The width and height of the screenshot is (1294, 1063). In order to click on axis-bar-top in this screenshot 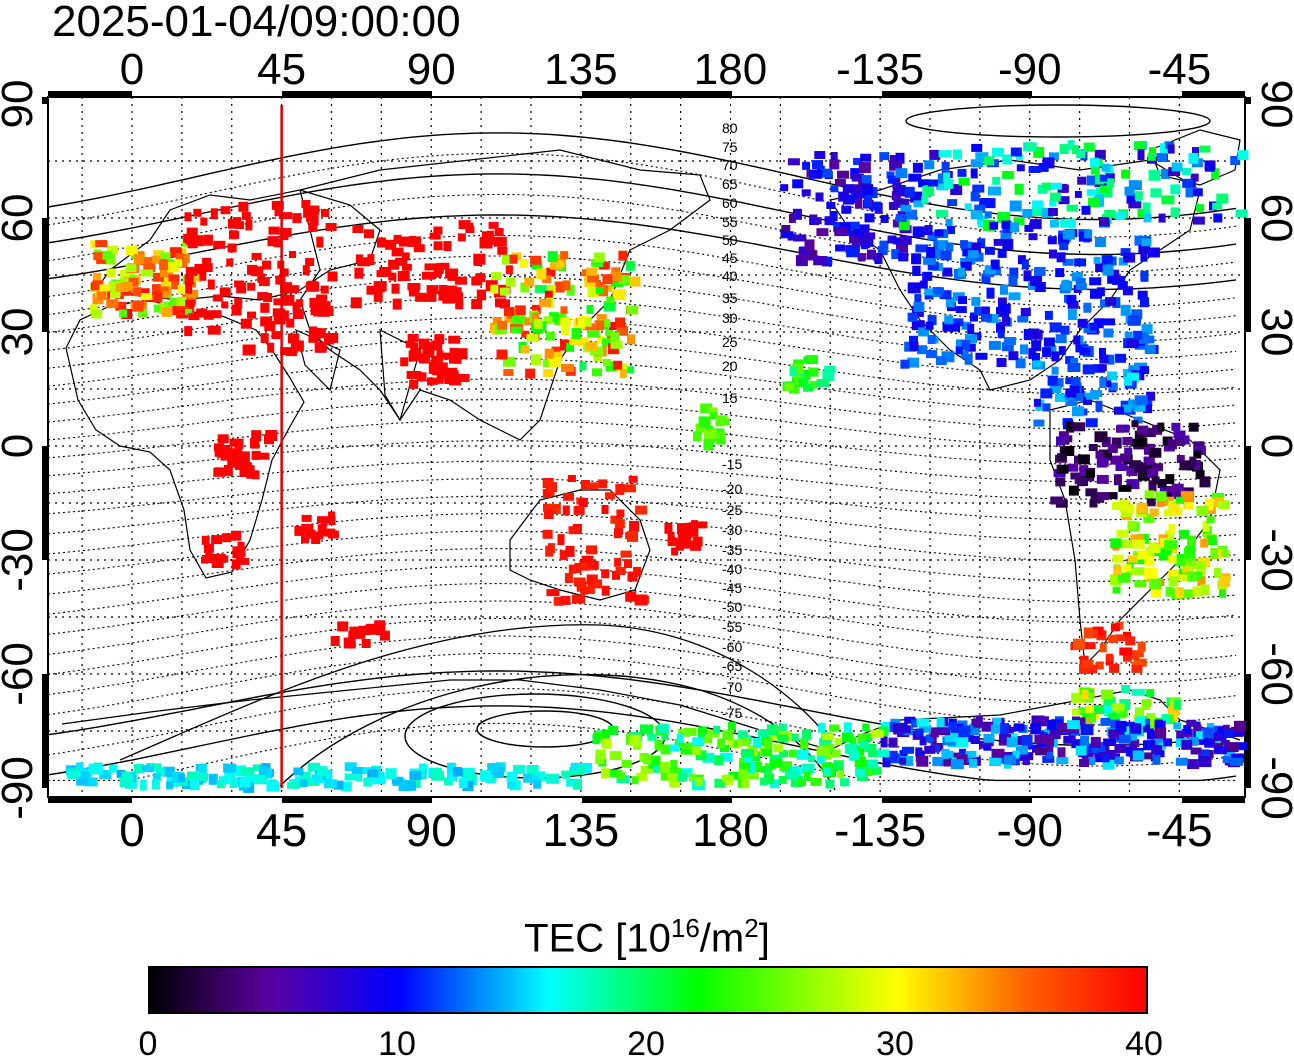, I will do `click(357, 94)`.